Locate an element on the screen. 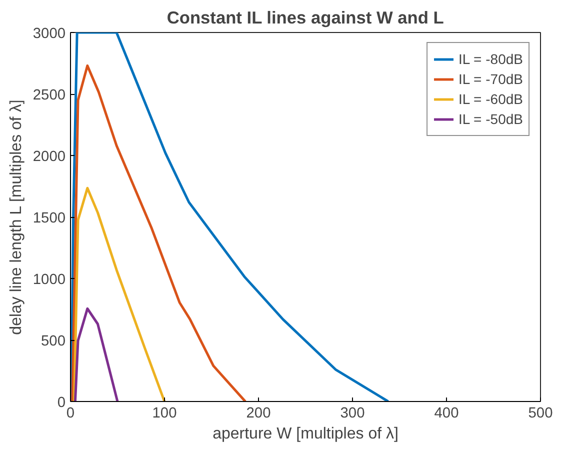  x-tick-label: 100 is located at coordinates (164, 414).